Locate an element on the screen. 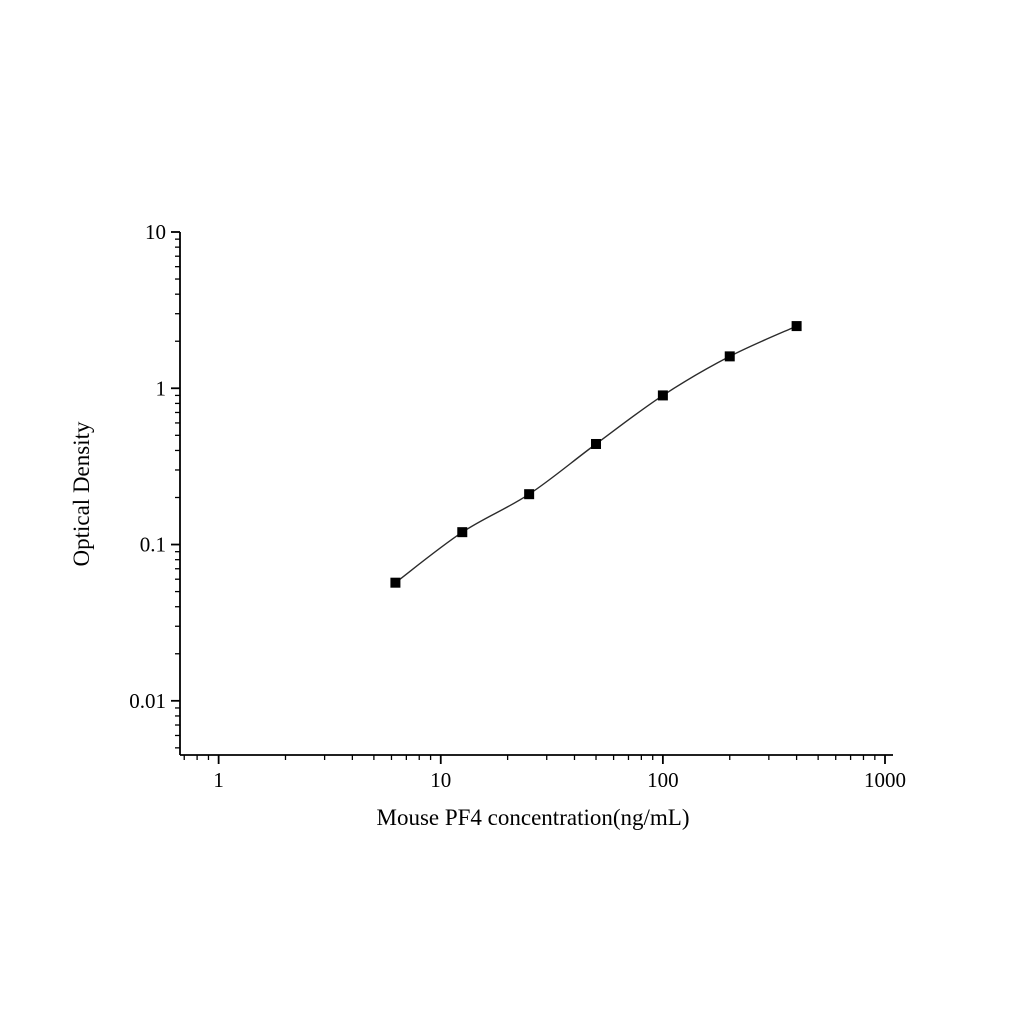 The height and width of the screenshot is (1024, 1024). y-tick-label: 0.1 is located at coordinates (153, 545).